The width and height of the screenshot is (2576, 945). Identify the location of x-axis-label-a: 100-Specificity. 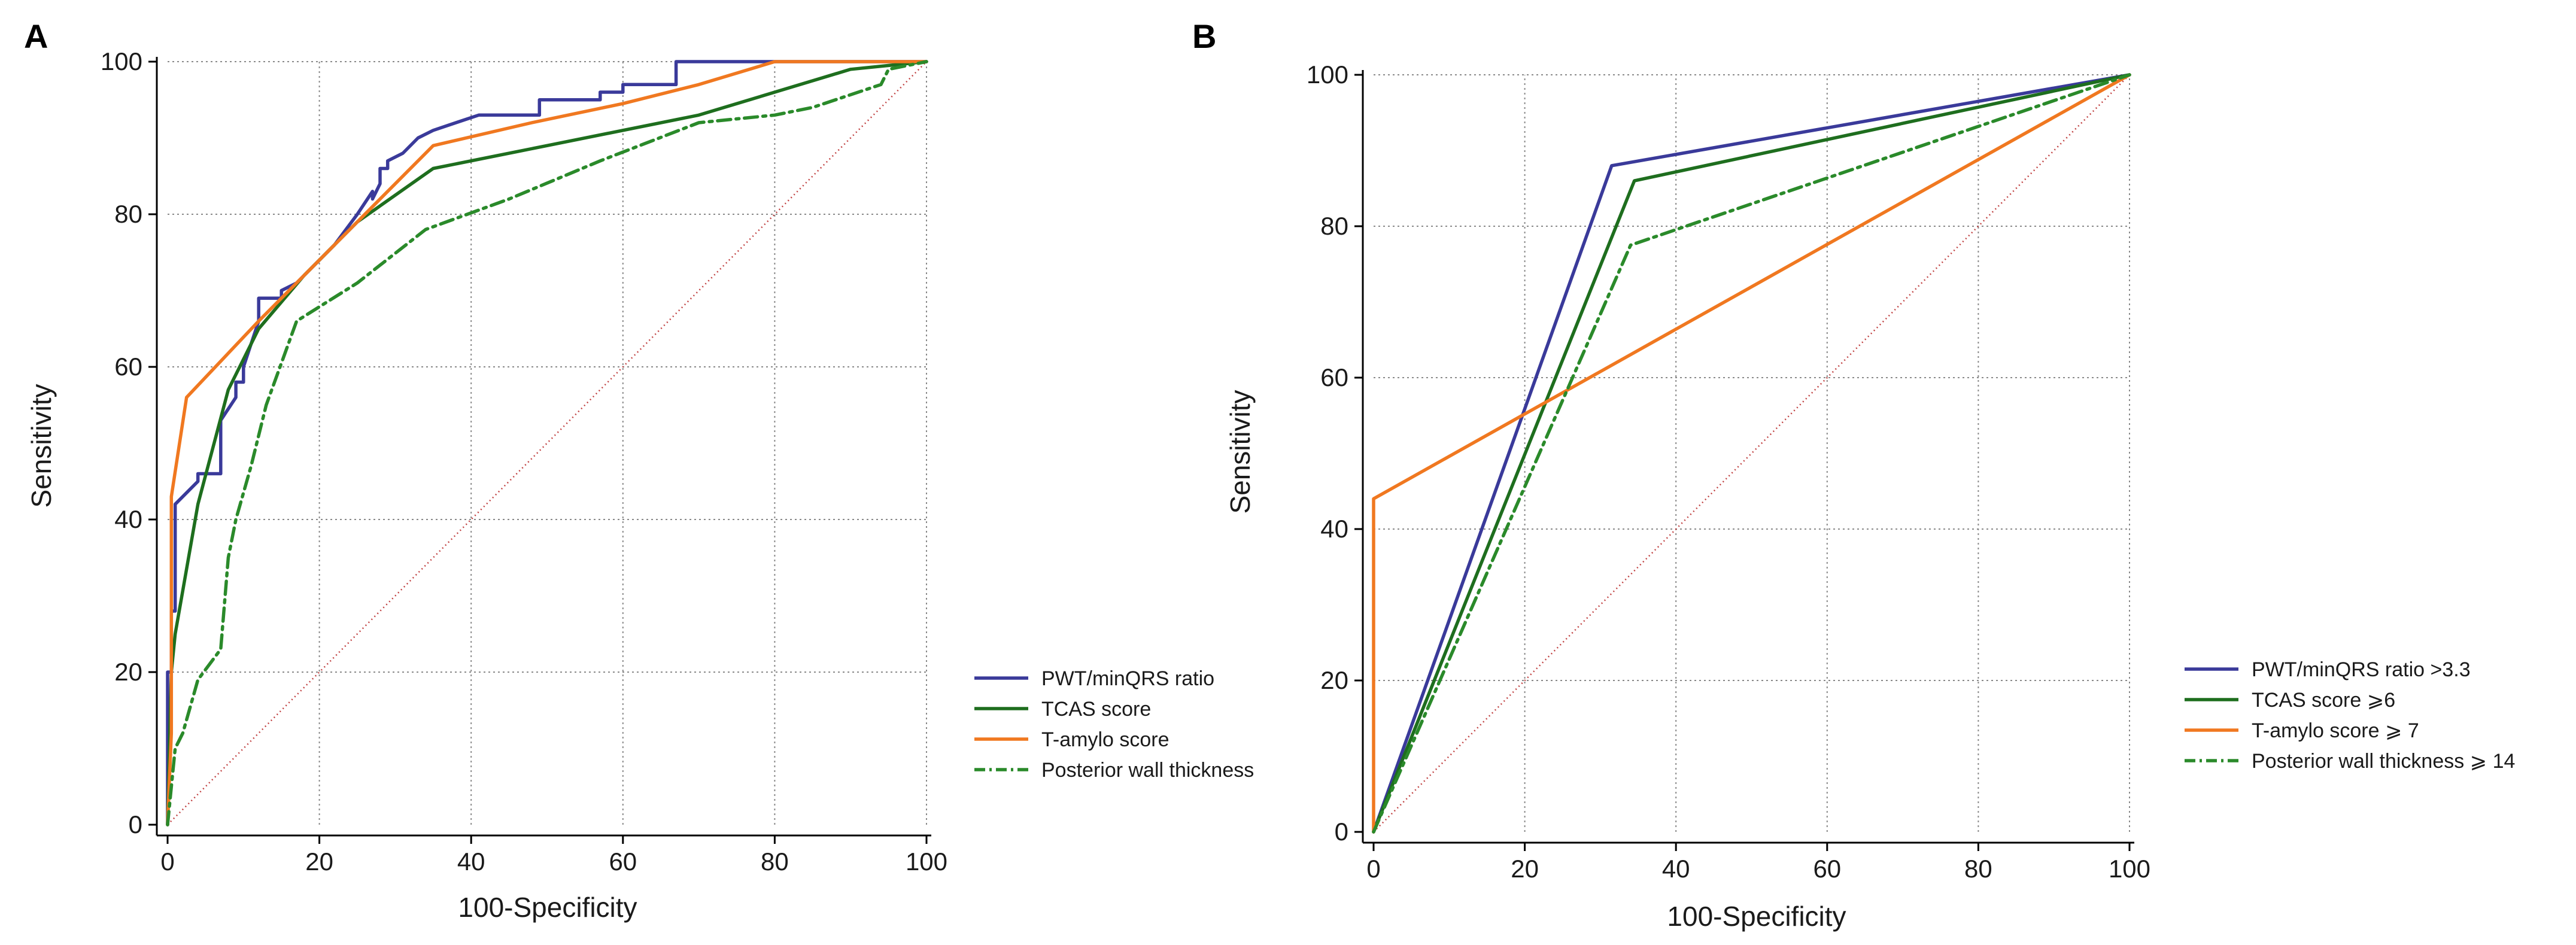
(547, 907).